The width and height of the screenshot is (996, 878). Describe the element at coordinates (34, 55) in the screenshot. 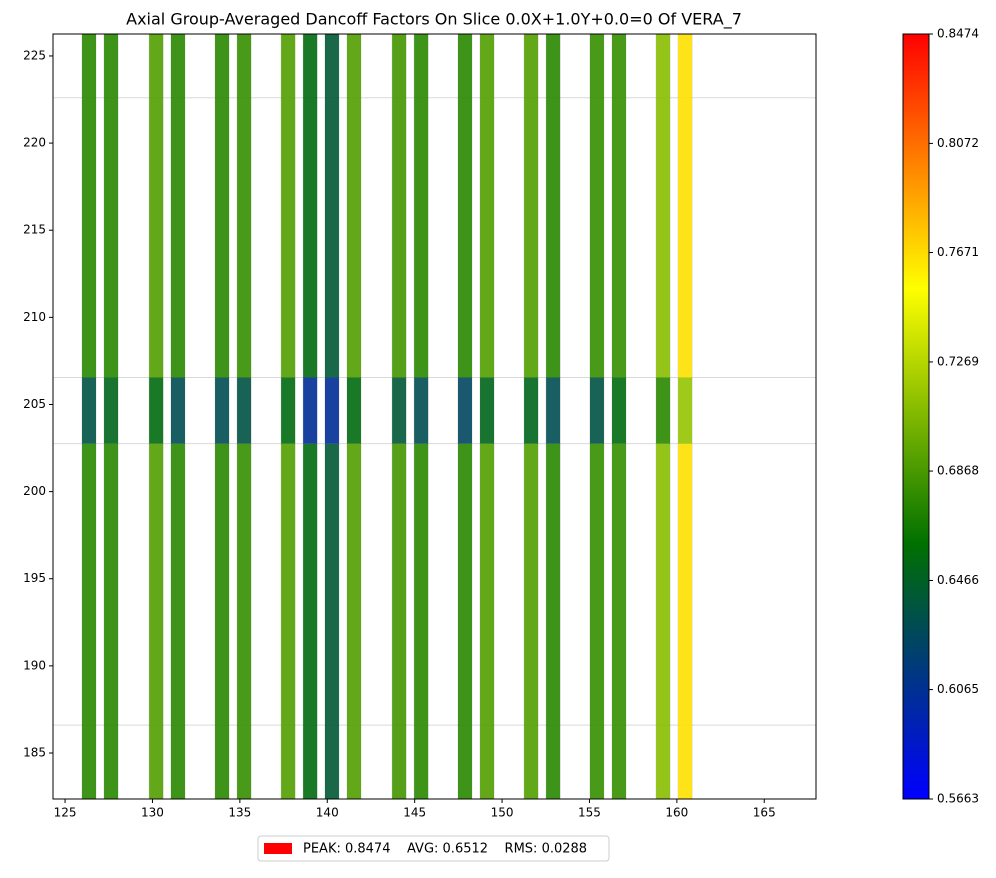

I see `y-tick-label: 225` at that location.